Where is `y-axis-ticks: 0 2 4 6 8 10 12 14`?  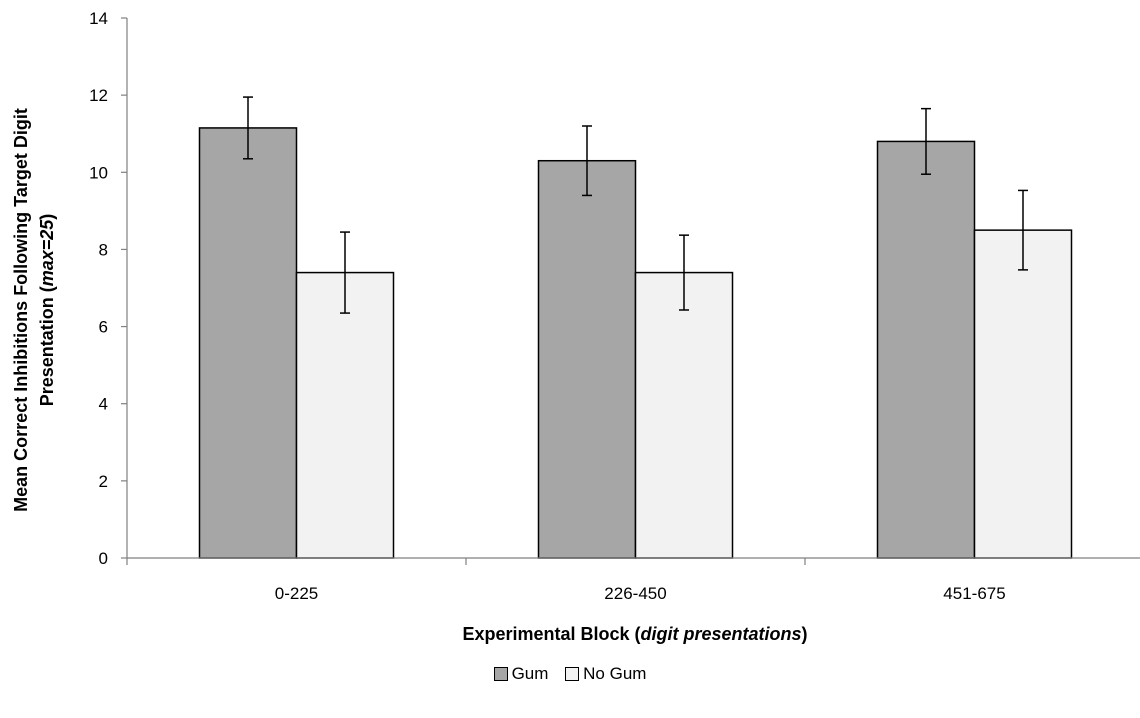 y-axis-ticks: 0 2 4 6 8 10 12 14 is located at coordinates (108, 288).